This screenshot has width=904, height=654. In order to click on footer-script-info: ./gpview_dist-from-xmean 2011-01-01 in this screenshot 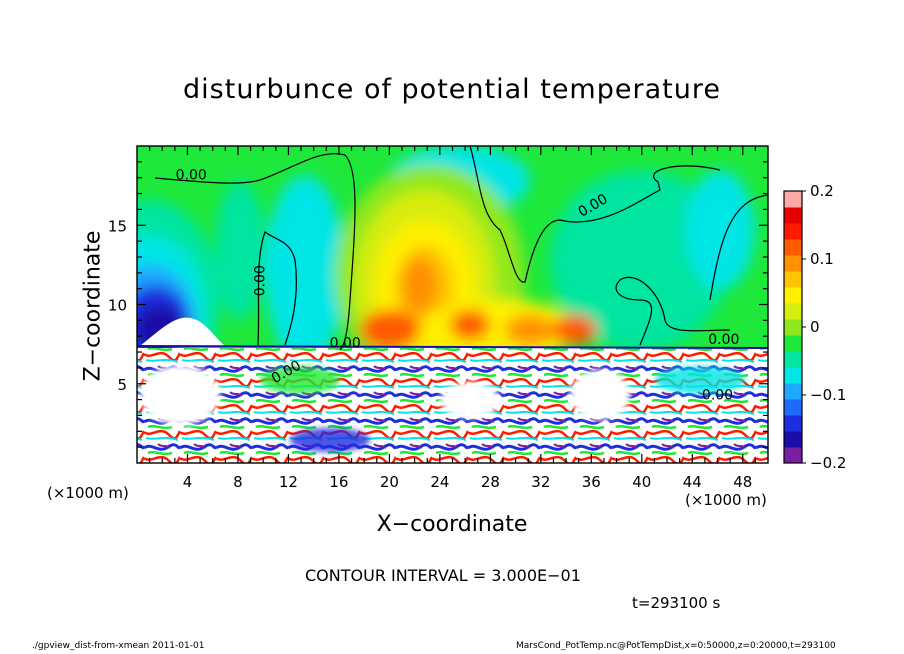, I will do `click(118, 646)`.